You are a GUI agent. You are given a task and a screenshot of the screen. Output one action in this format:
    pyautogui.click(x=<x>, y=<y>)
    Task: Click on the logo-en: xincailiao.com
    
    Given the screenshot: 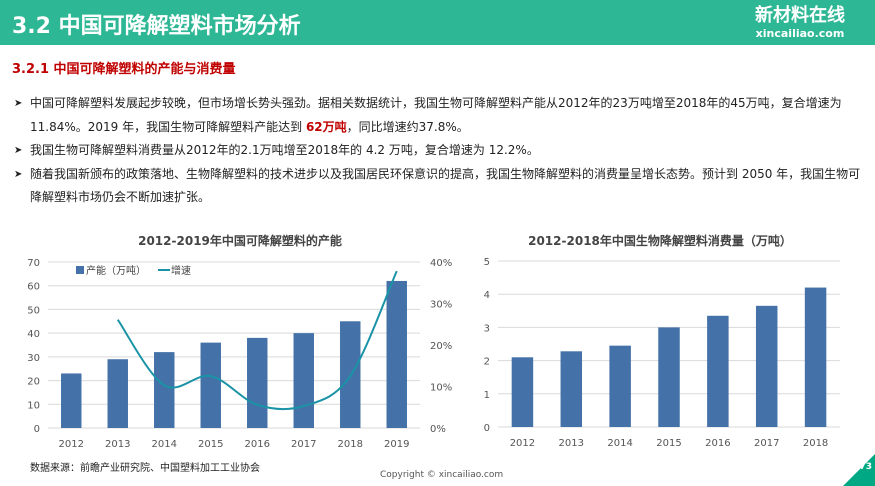 What is the action you would take?
    pyautogui.click(x=800, y=33)
    